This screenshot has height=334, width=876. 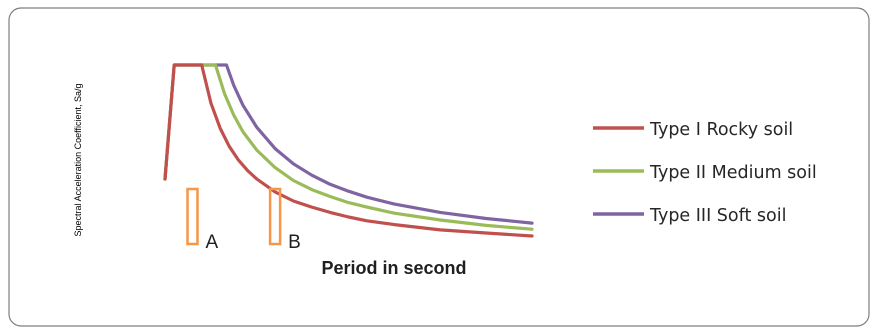 I want to click on y-axis-label: Spectral Acceleration Coefficient, Sa/g, so click(x=78, y=160).